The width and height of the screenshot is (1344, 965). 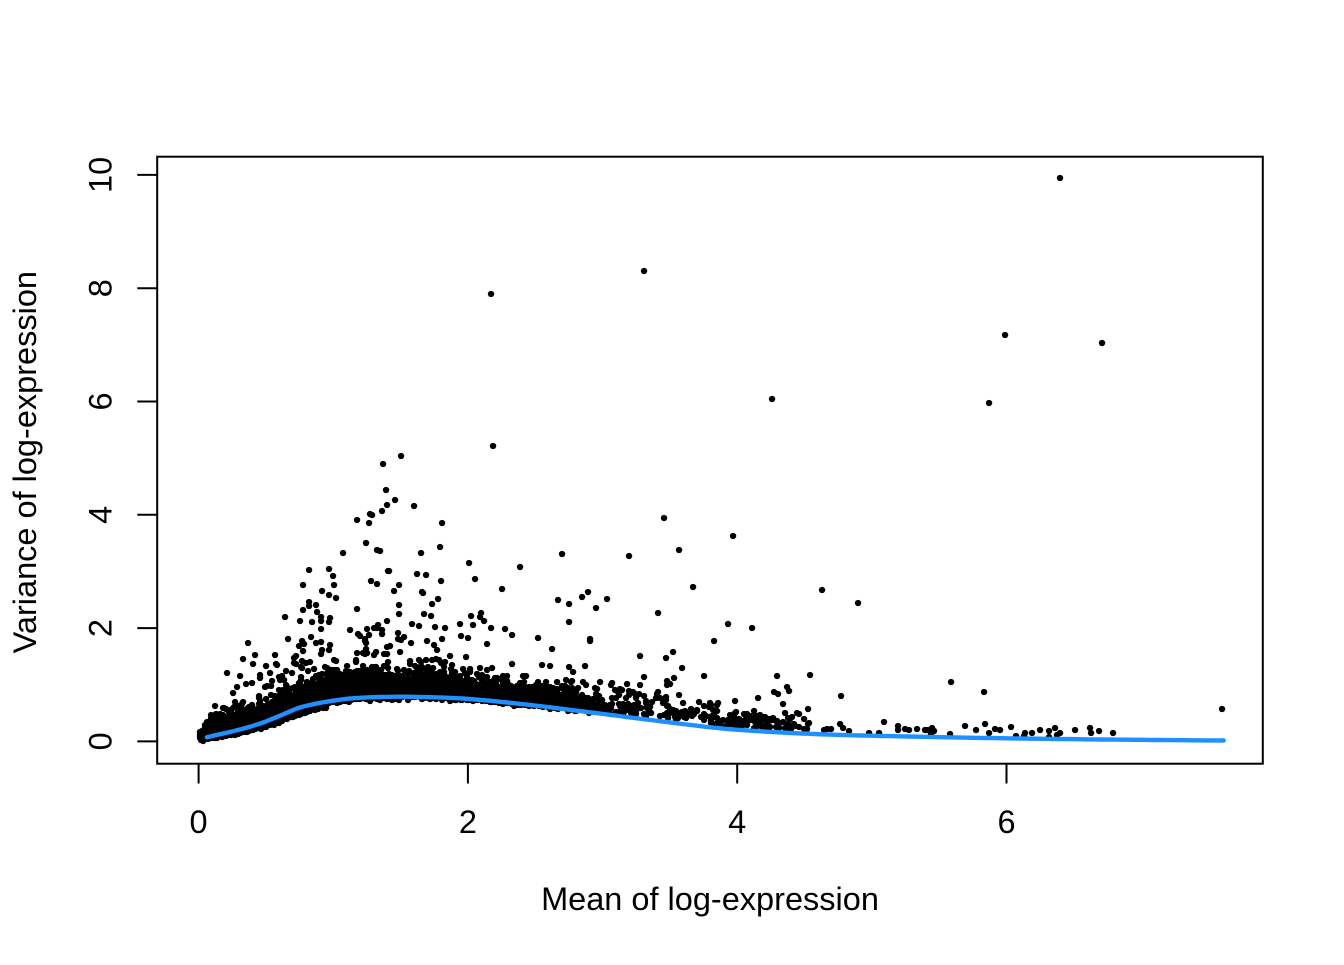 What do you see at coordinates (25, 462) in the screenshot?
I see `svg-text: Variance of log-expression` at bounding box center [25, 462].